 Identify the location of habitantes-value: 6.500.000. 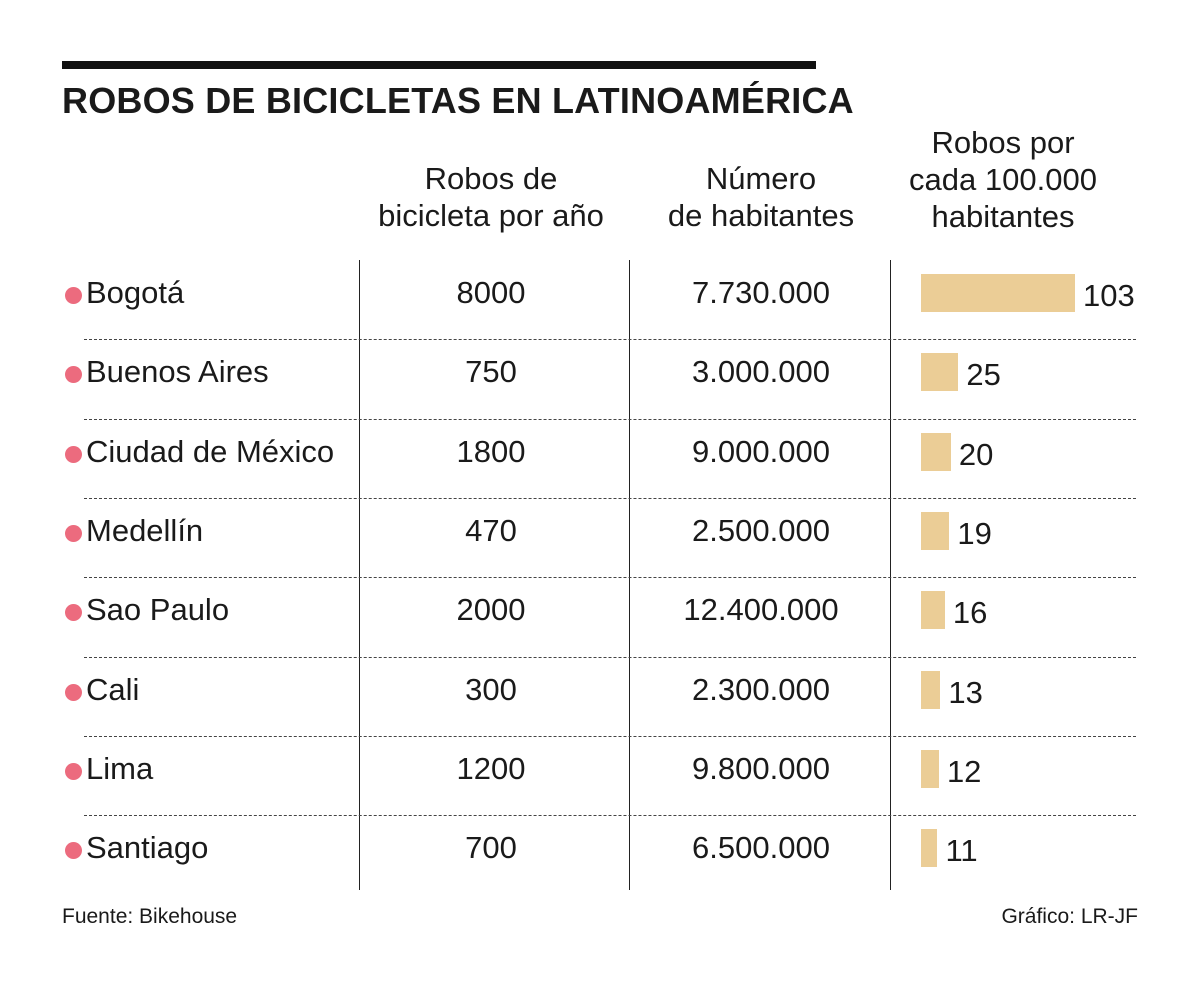
(761, 848).